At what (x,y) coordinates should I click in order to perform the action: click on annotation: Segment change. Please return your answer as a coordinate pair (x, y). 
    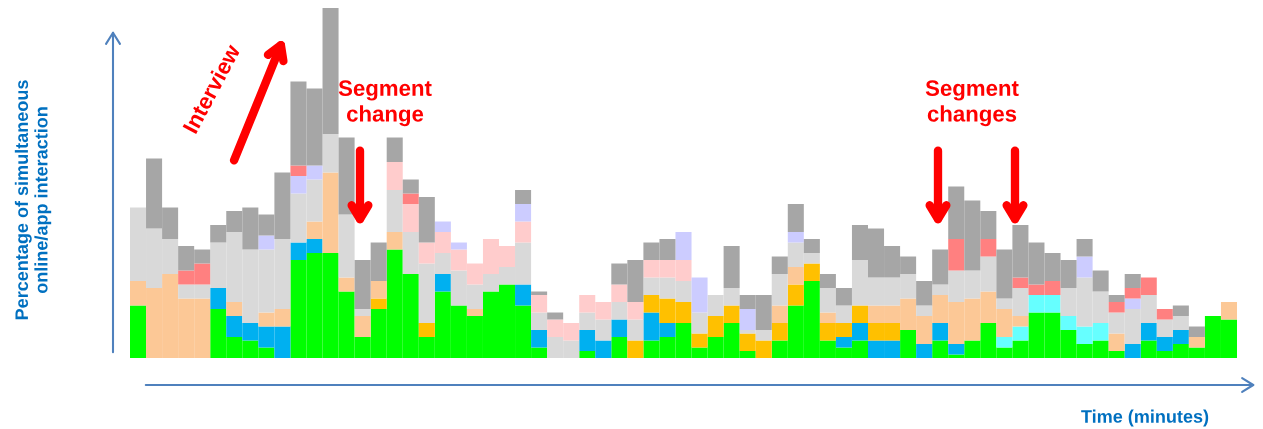
    Looking at the image, I should click on (385, 103).